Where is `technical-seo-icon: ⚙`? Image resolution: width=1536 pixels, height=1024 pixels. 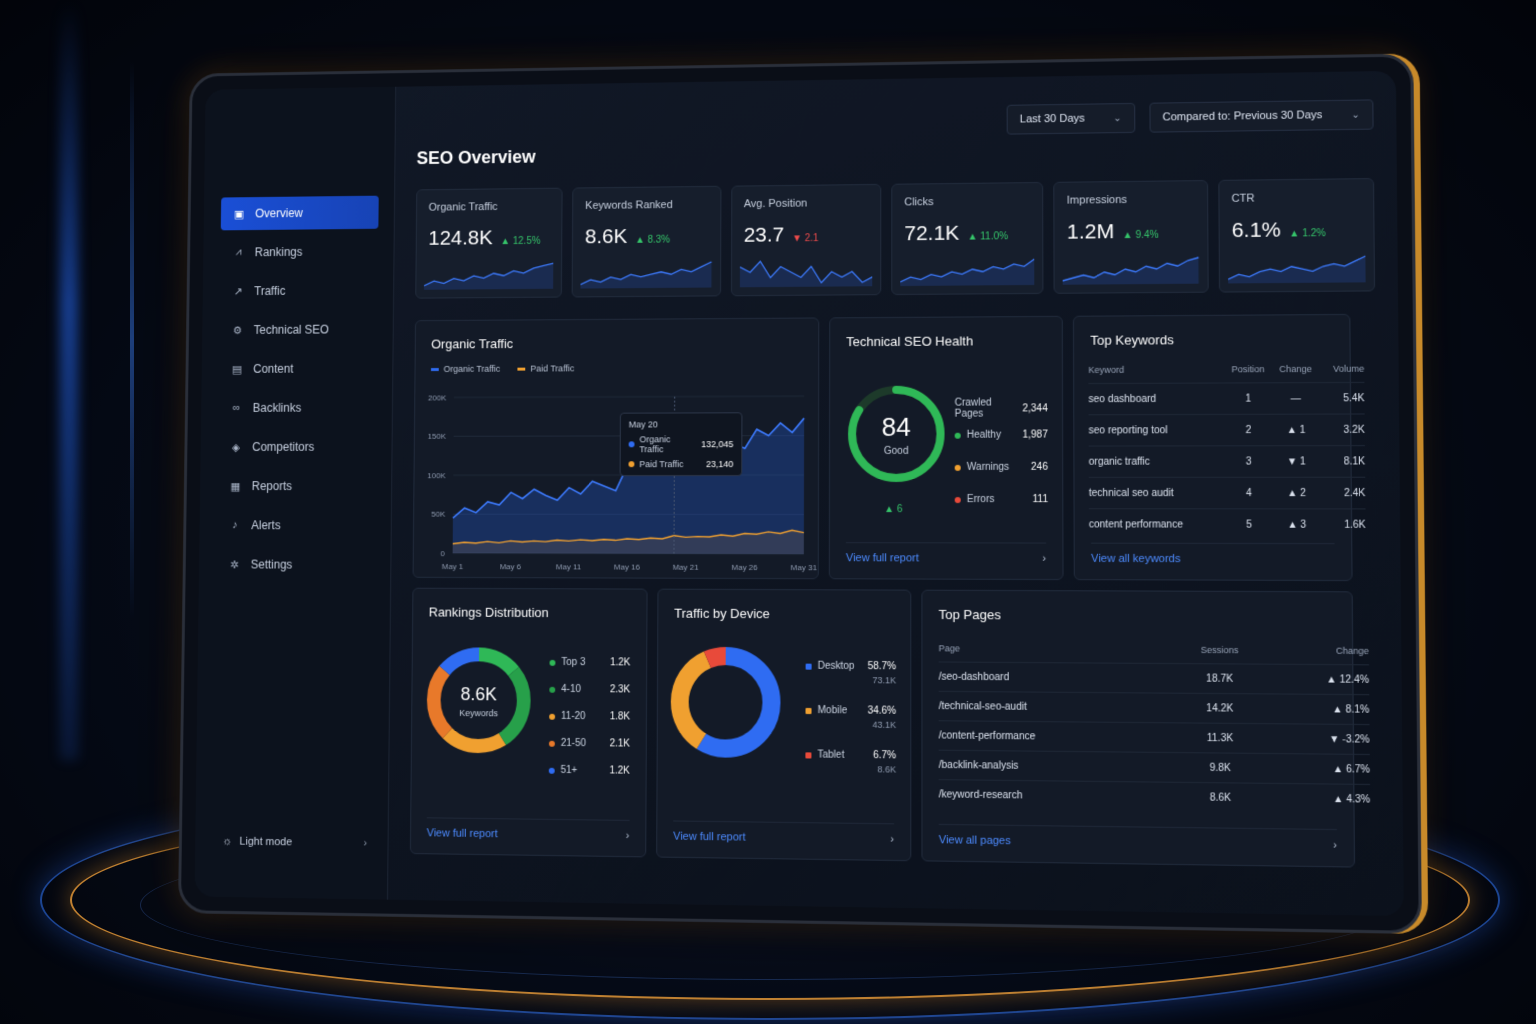
technical-seo-icon: ⚙ is located at coordinates (237, 330).